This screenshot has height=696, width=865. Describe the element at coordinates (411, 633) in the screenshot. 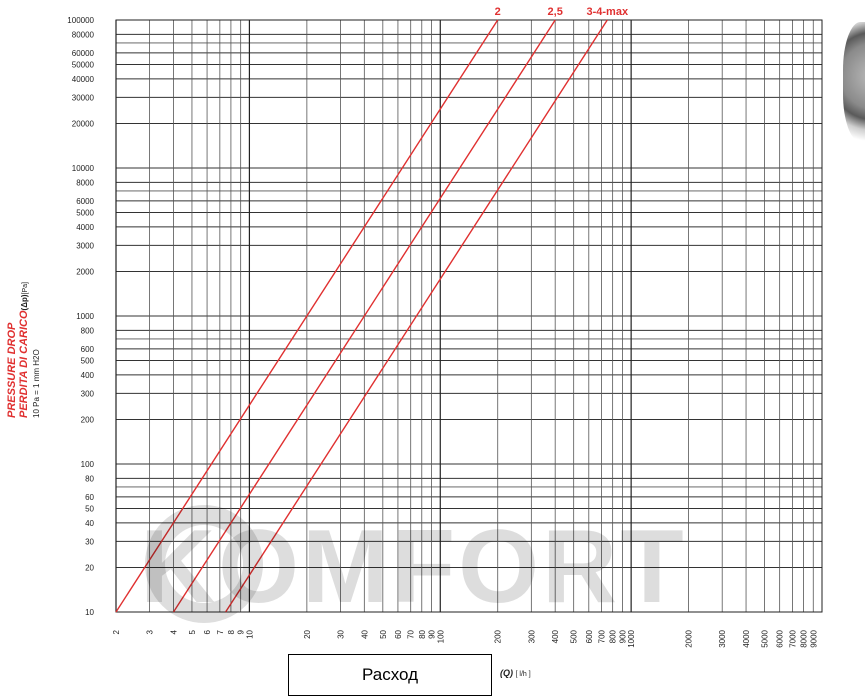

I see `x-tick-label: 70` at that location.